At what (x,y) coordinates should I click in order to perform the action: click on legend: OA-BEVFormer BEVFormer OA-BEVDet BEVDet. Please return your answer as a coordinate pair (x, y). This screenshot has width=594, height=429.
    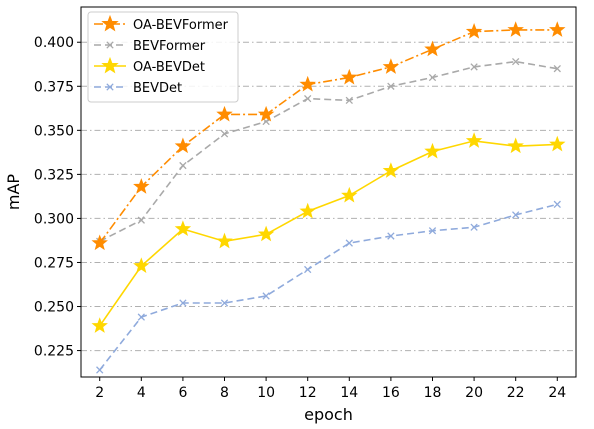
    Looking at the image, I should click on (163, 57).